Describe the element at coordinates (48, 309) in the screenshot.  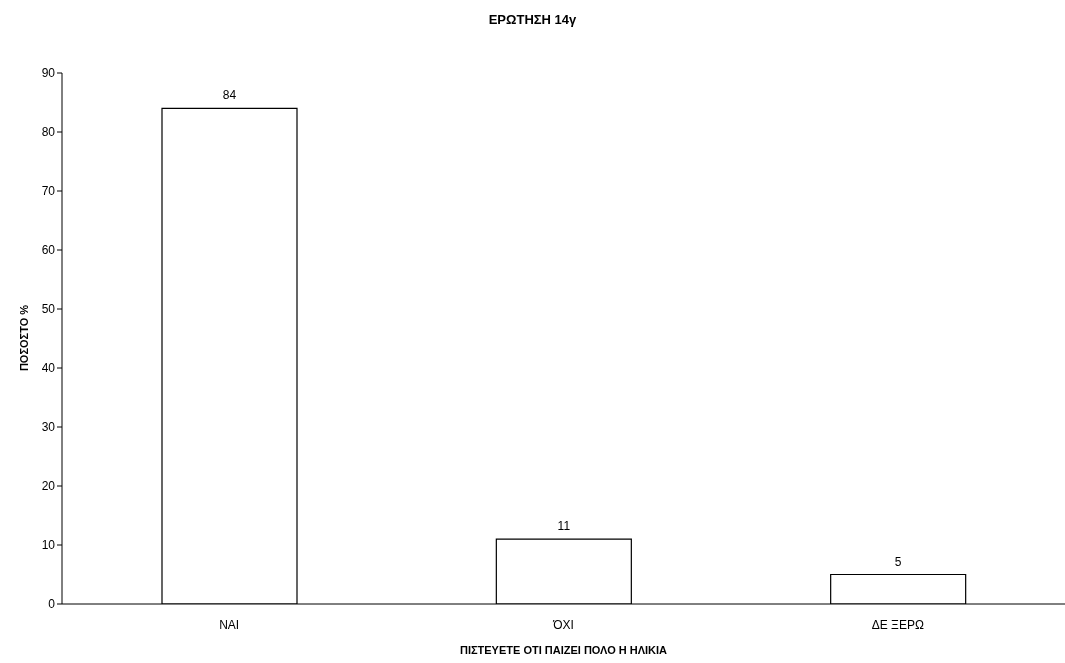
I see `y-tick-label: 50` at that location.